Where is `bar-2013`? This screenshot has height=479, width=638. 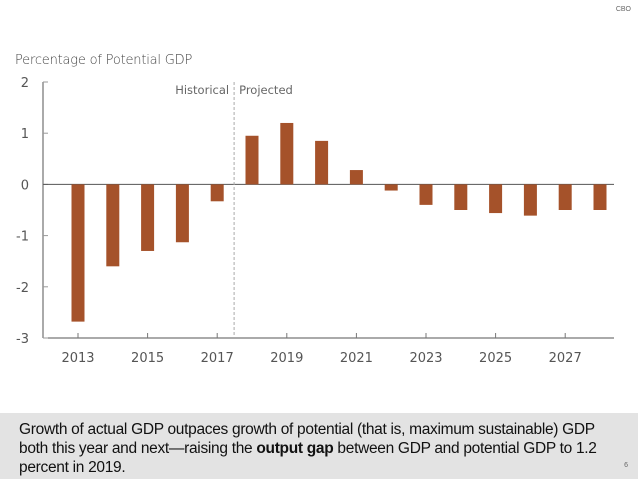
bar-2013 is located at coordinates (78, 253).